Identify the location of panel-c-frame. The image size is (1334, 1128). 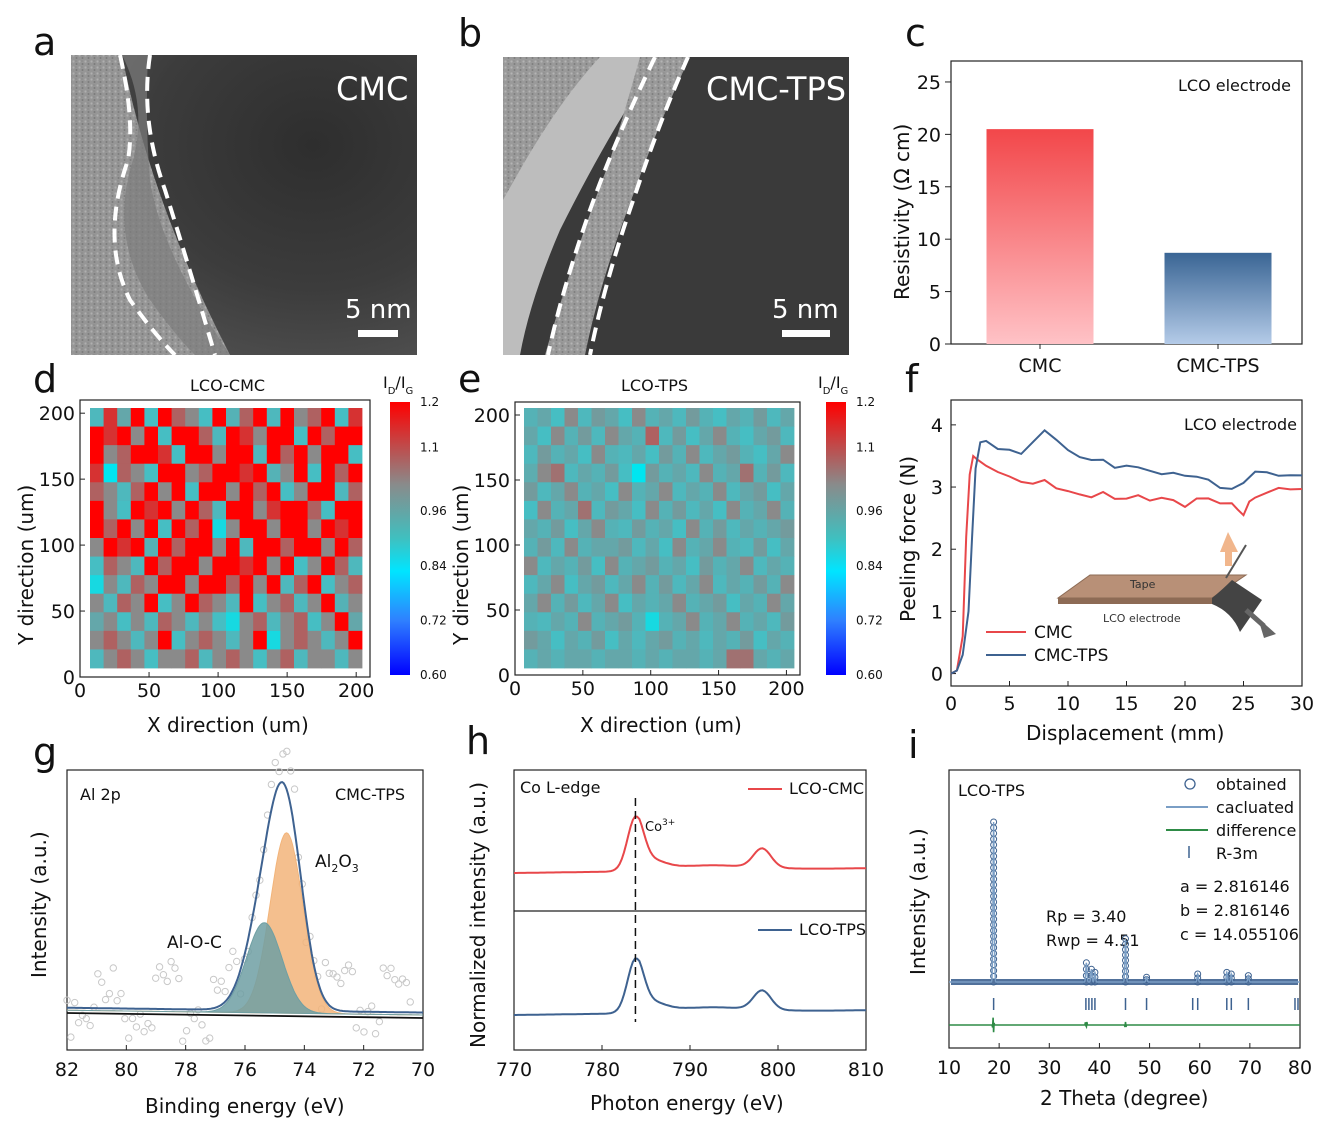
(1126, 202).